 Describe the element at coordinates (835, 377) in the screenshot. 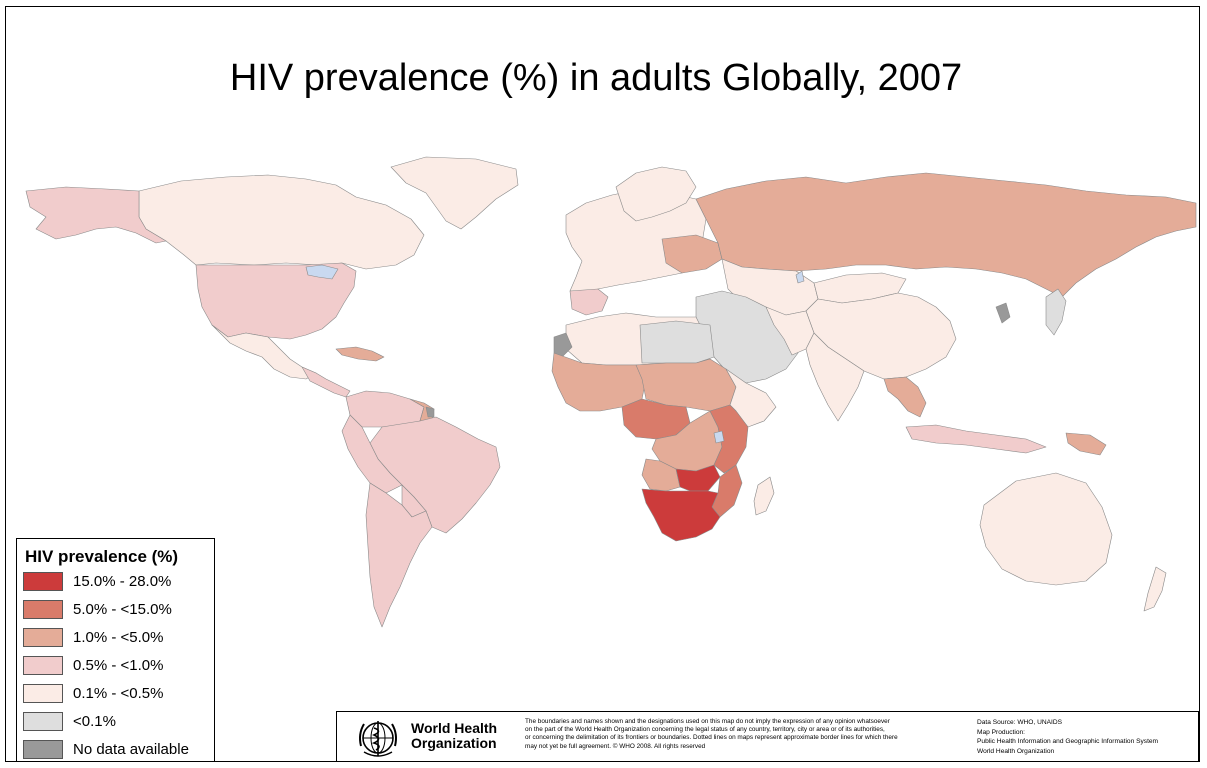

I see `region-india` at that location.